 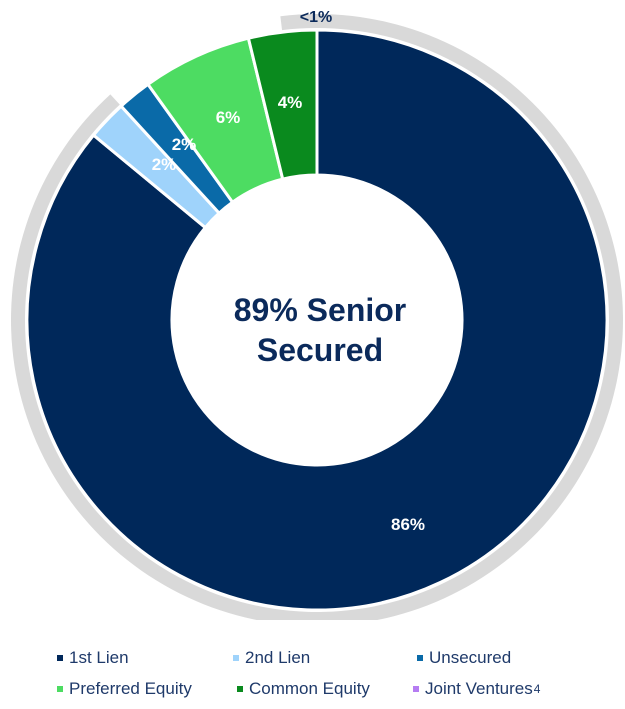 What do you see at coordinates (408, 524) in the screenshot?
I see `slice-label-1st-lien: 86%` at bounding box center [408, 524].